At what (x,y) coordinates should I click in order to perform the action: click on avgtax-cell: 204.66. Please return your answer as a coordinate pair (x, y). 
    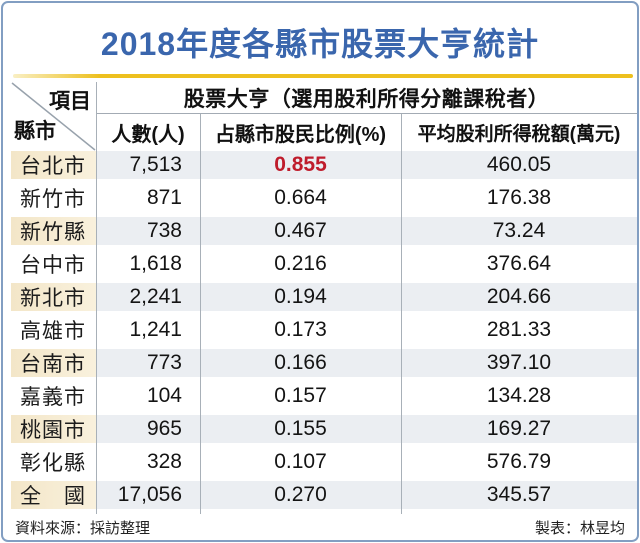
    Looking at the image, I should click on (519, 299).